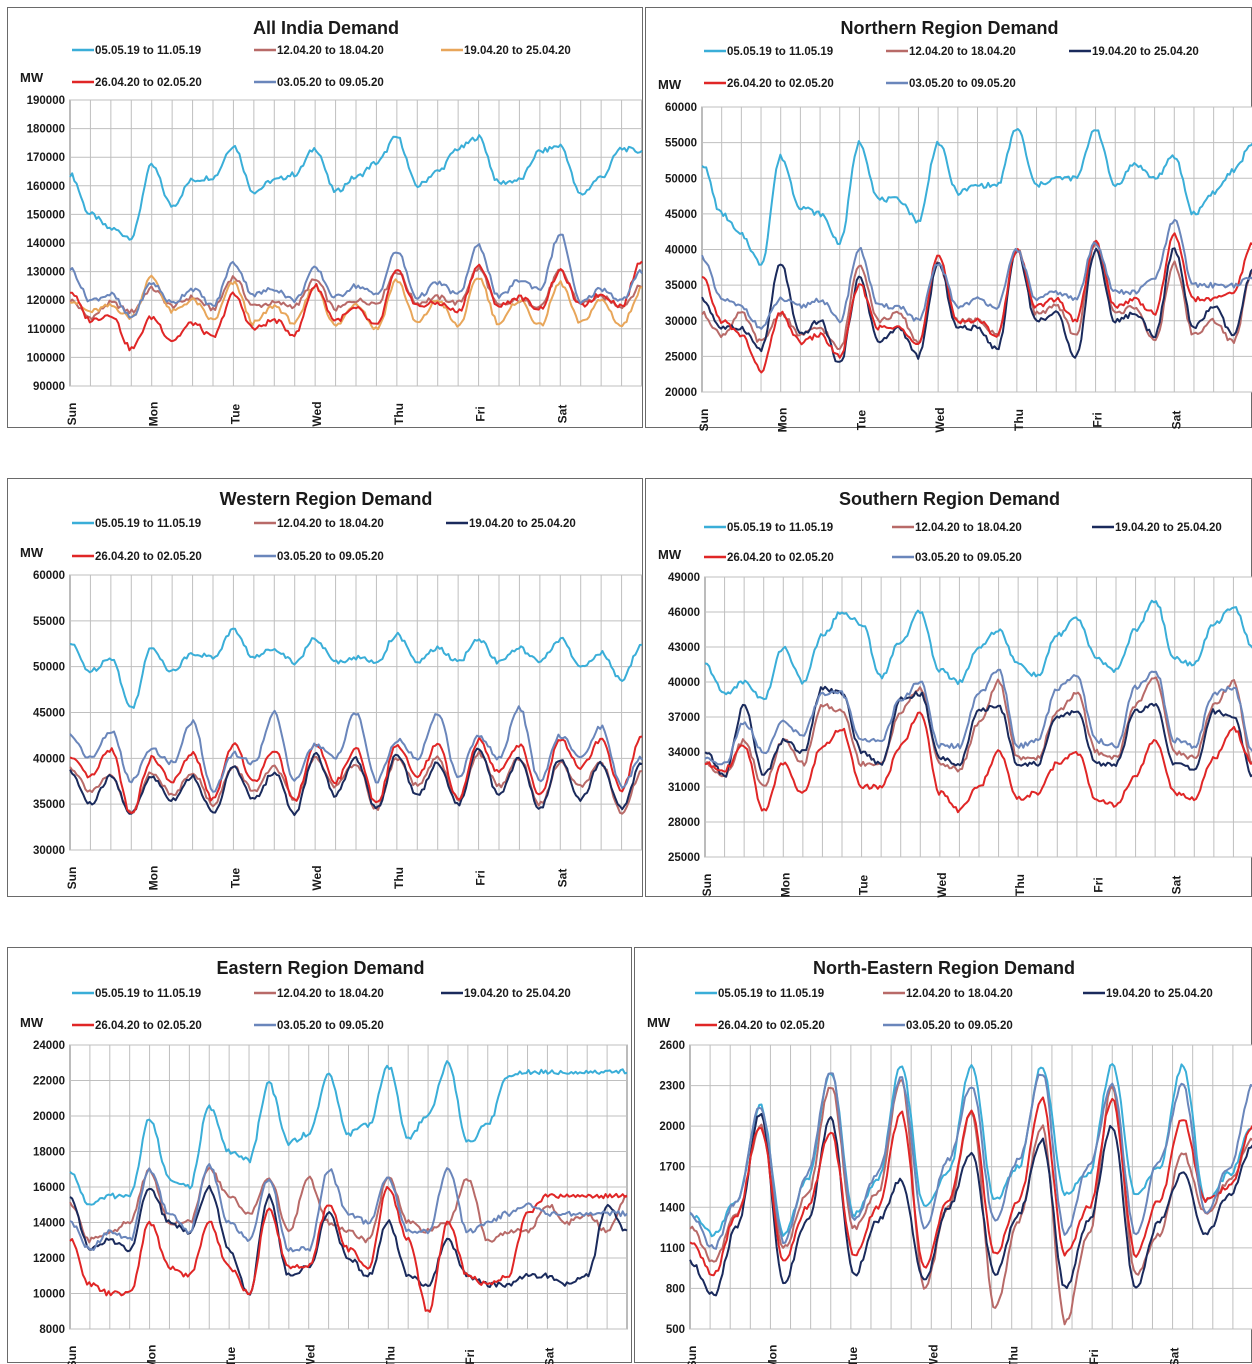  Describe the element at coordinates (46, 301) in the screenshot. I see `y-tick-label: 120000` at that location.